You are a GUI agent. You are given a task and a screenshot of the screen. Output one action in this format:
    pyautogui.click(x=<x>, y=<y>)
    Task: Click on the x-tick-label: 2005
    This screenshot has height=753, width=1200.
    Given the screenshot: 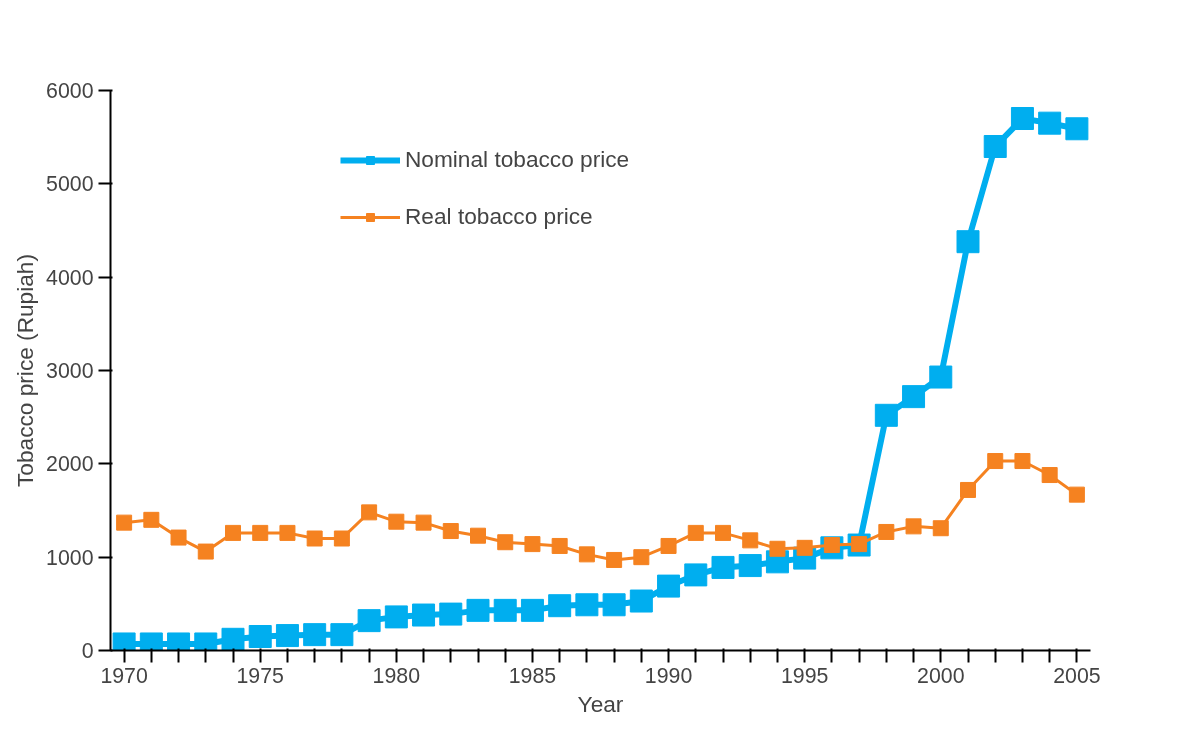 What is the action you would take?
    pyautogui.click(x=1077, y=675)
    